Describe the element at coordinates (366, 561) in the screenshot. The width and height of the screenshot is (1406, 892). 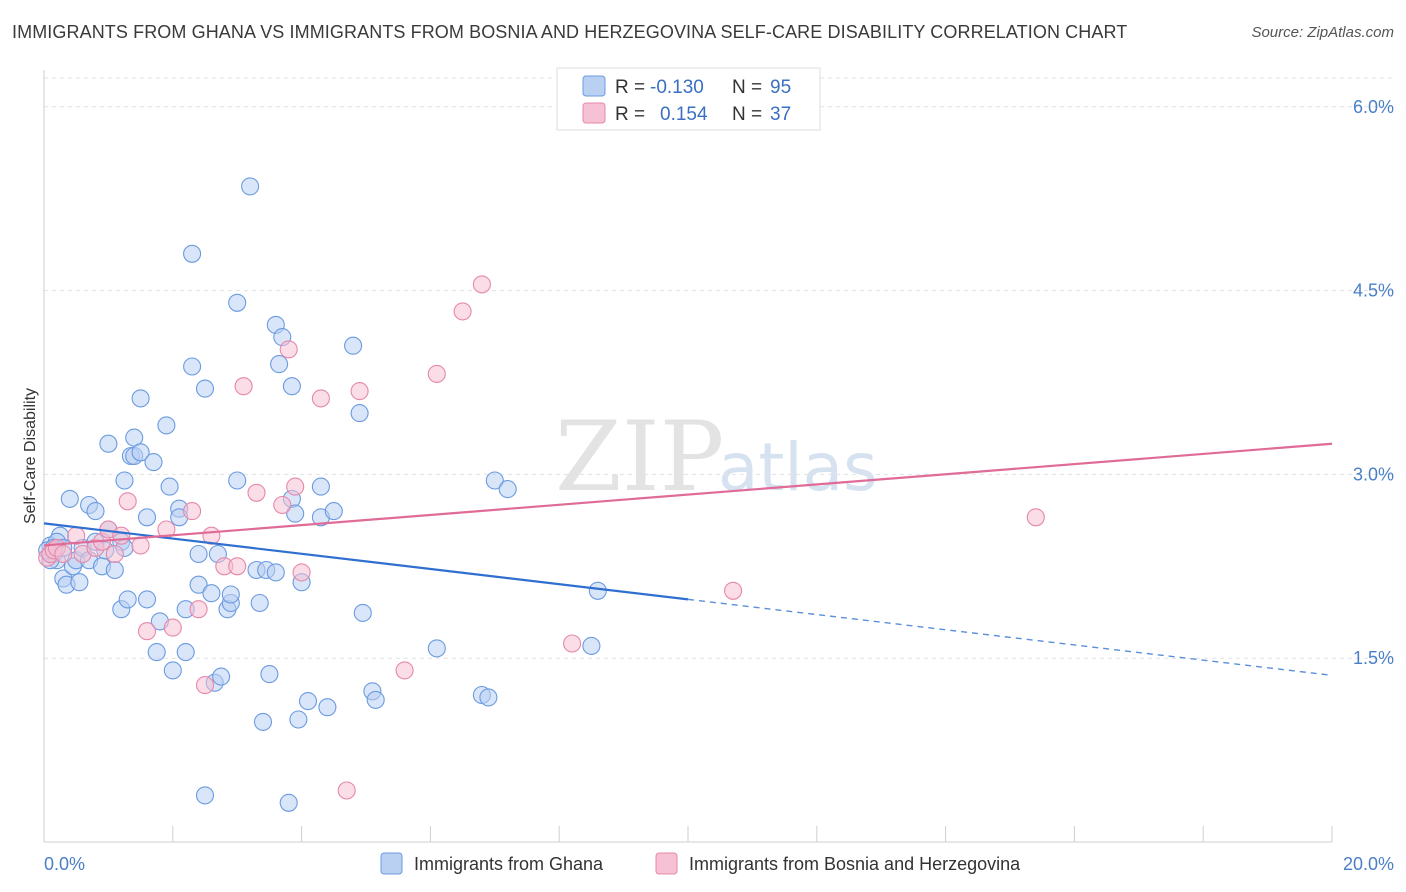
I see `trend-line-ghana` at that location.